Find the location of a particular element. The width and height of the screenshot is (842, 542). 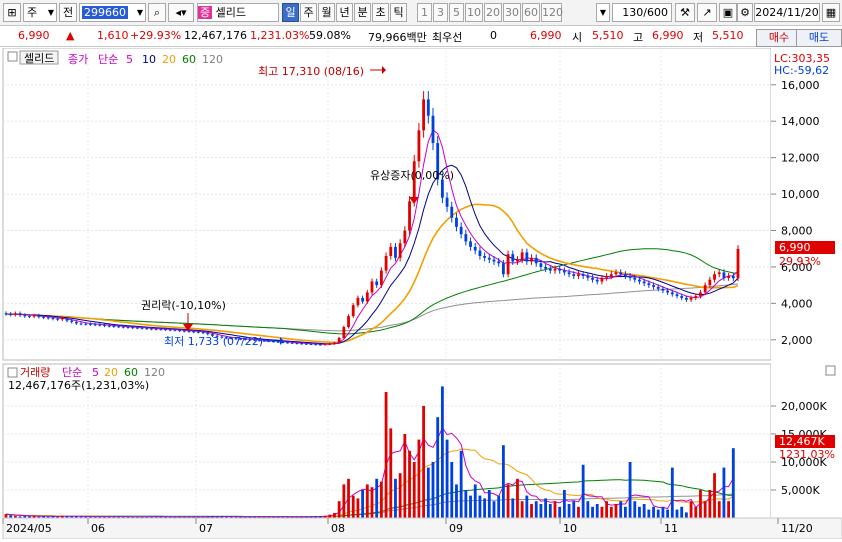

date-label: 09 is located at coordinates (456, 528).